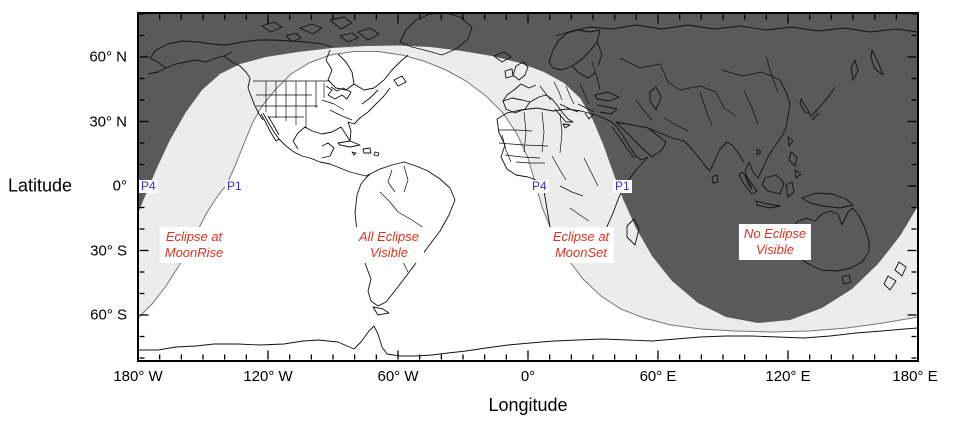  Describe the element at coordinates (386, 38) in the screenshot. I see `coast-greenland-arctic` at that location.